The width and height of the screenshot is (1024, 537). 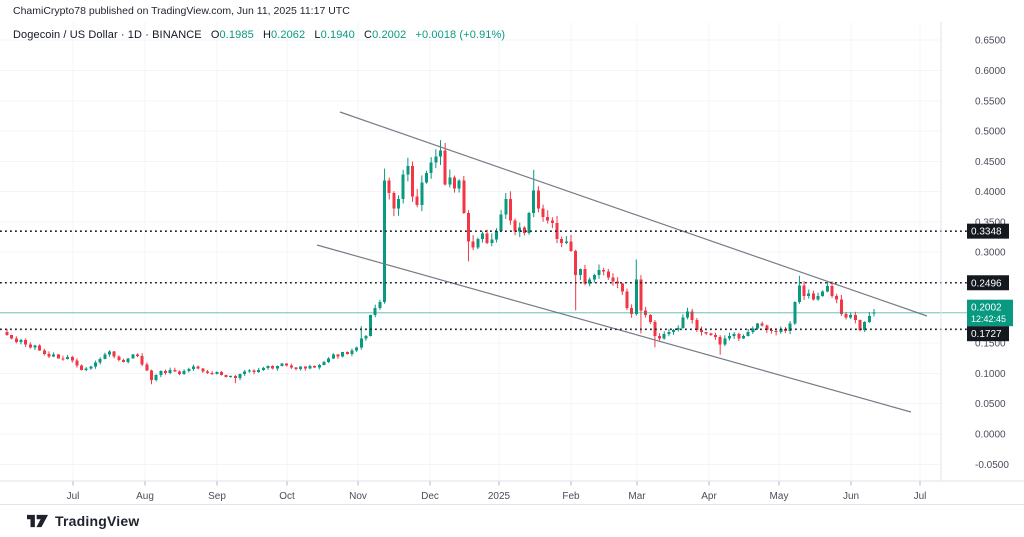 What do you see at coordinates (990, 222) in the screenshot?
I see `price-tick-label: 0.3500` at bounding box center [990, 222].